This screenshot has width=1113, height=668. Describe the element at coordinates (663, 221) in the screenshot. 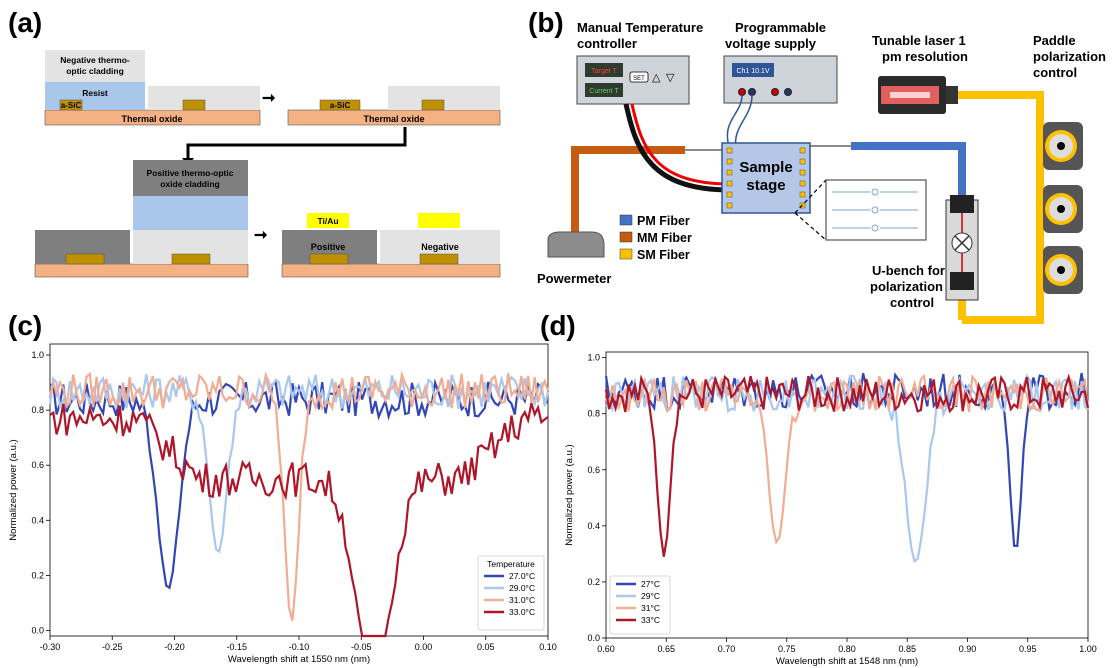

I see `pm-fiber-label: PM Fiber` at that location.